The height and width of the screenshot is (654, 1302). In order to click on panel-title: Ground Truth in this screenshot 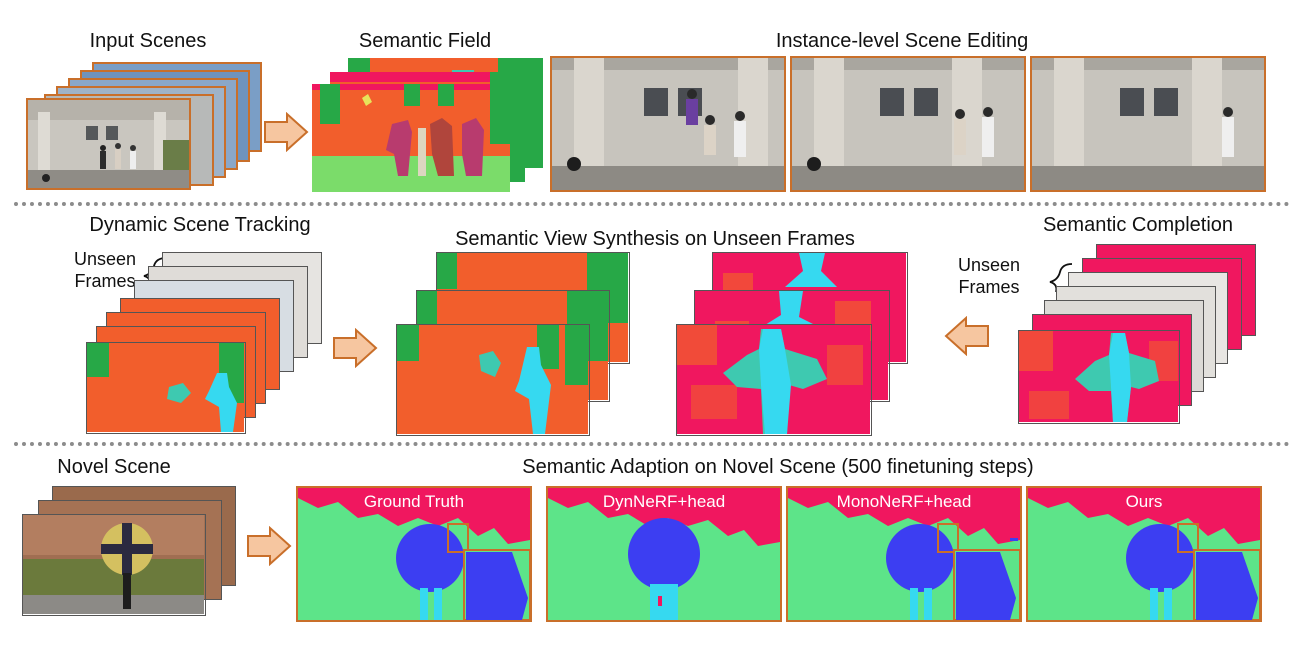, I will do `click(414, 501)`.